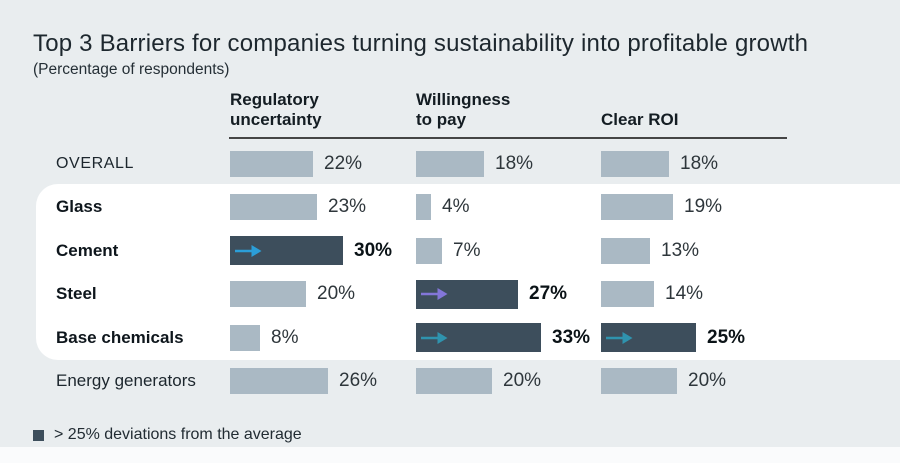  What do you see at coordinates (38, 435) in the screenshot?
I see `legend-swatch` at bounding box center [38, 435].